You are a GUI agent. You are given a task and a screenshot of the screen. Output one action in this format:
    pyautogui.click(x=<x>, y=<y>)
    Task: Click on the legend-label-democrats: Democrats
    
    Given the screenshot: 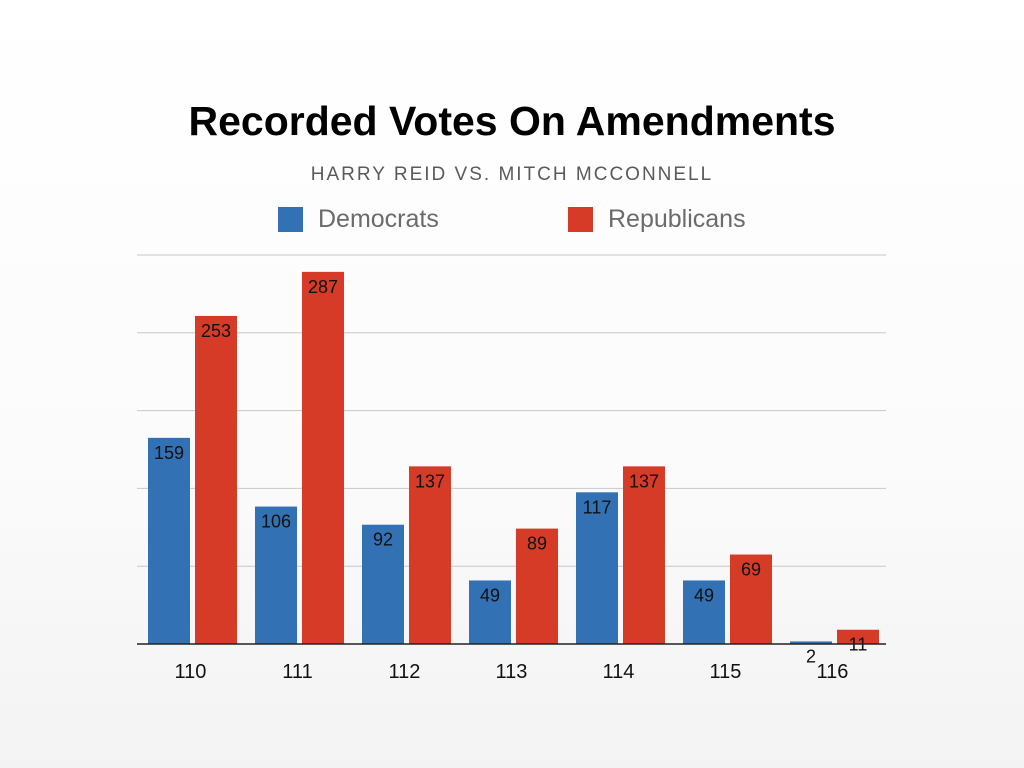 What is the action you would take?
    pyautogui.click(x=378, y=219)
    